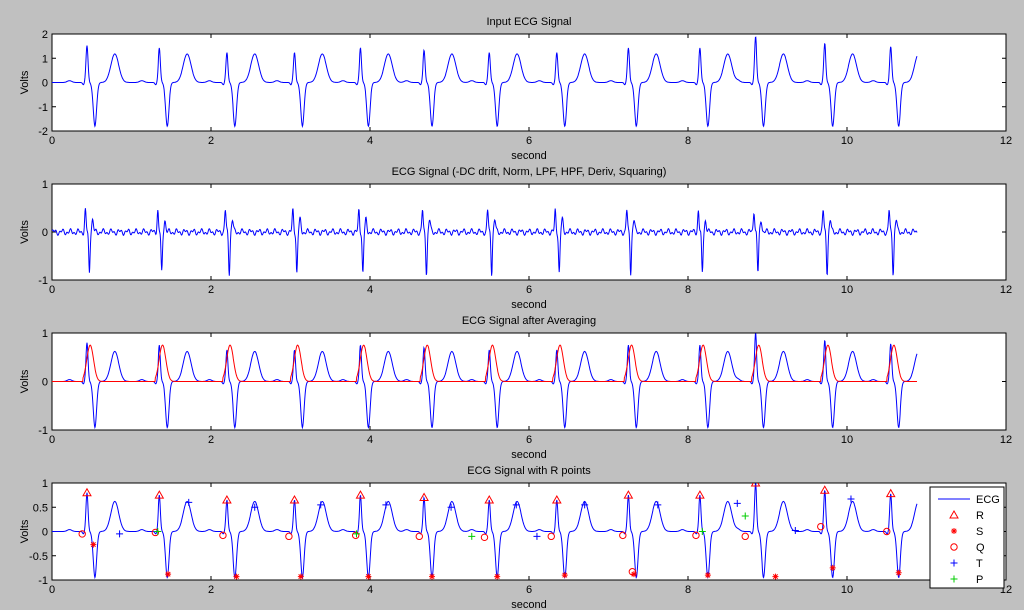 This screenshot has width=1024, height=610. Describe the element at coordinates (980, 516) in the screenshot. I see `legend-label: R` at that location.